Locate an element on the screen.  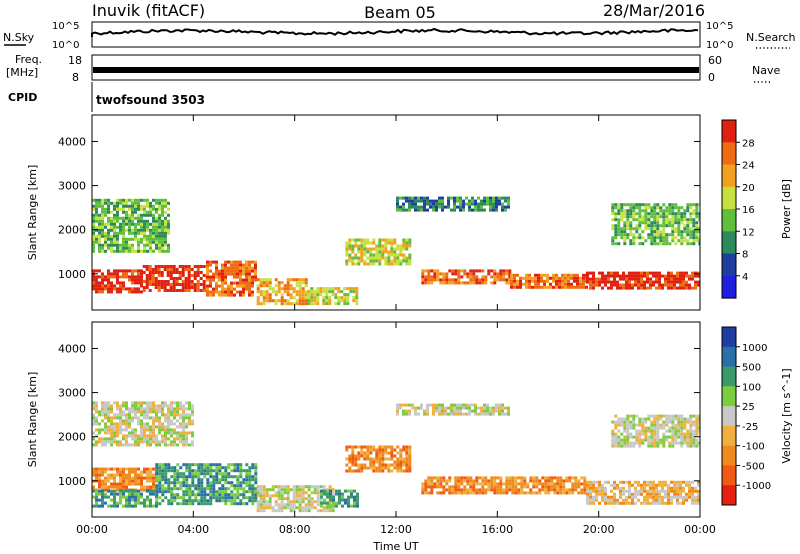
colorbar-tick-label: 25 is located at coordinates (748, 407).